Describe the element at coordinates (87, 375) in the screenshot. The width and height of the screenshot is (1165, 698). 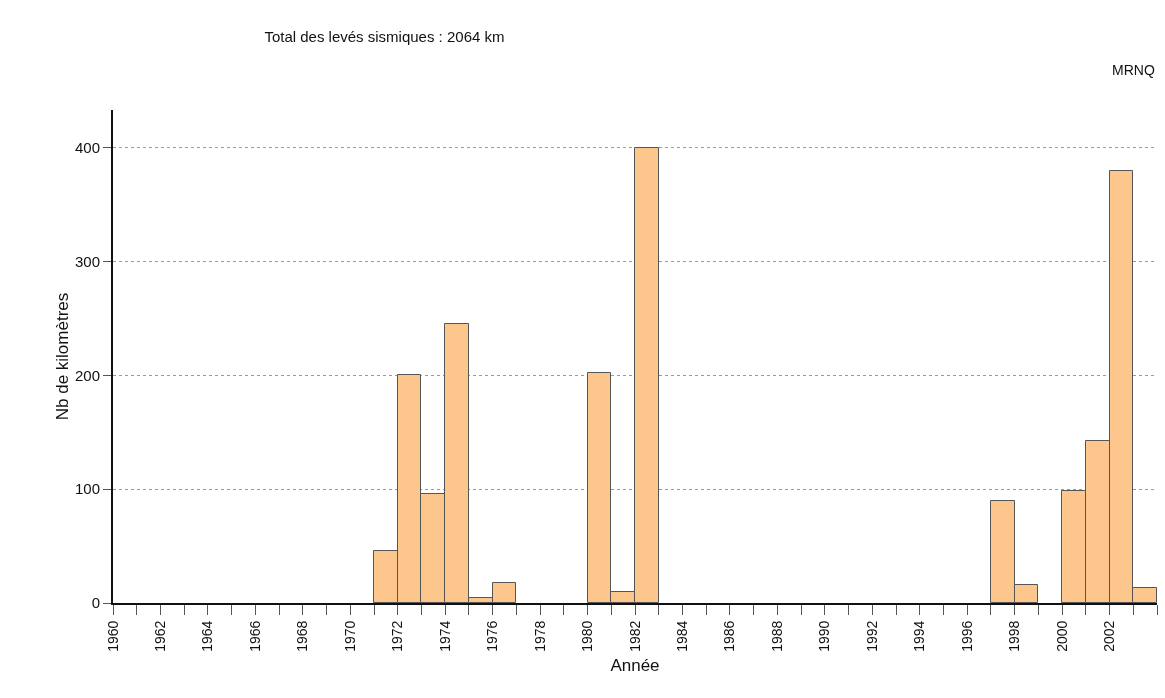
I see `y-tick-label: 200` at that location.